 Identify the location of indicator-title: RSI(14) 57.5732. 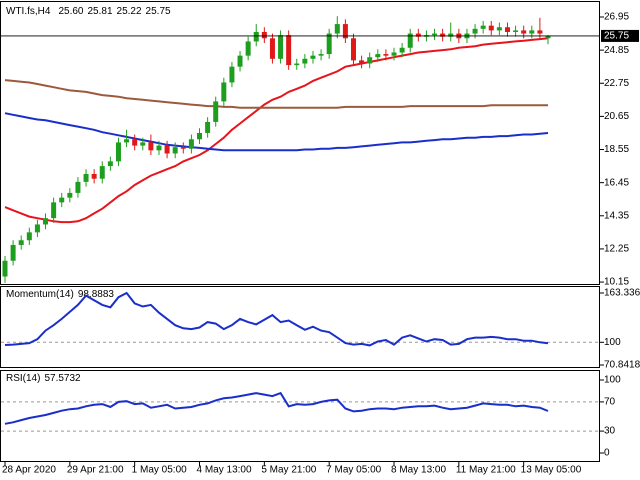
(43, 378).